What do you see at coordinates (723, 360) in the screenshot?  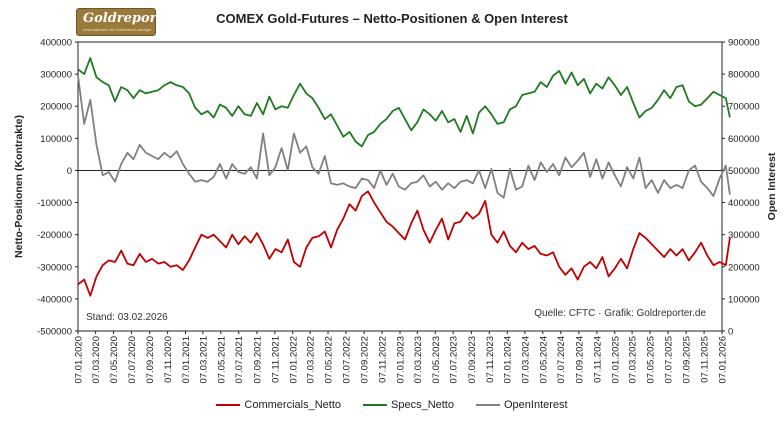 I see `x-tick-label: 07.01.2026` at bounding box center [723, 360].